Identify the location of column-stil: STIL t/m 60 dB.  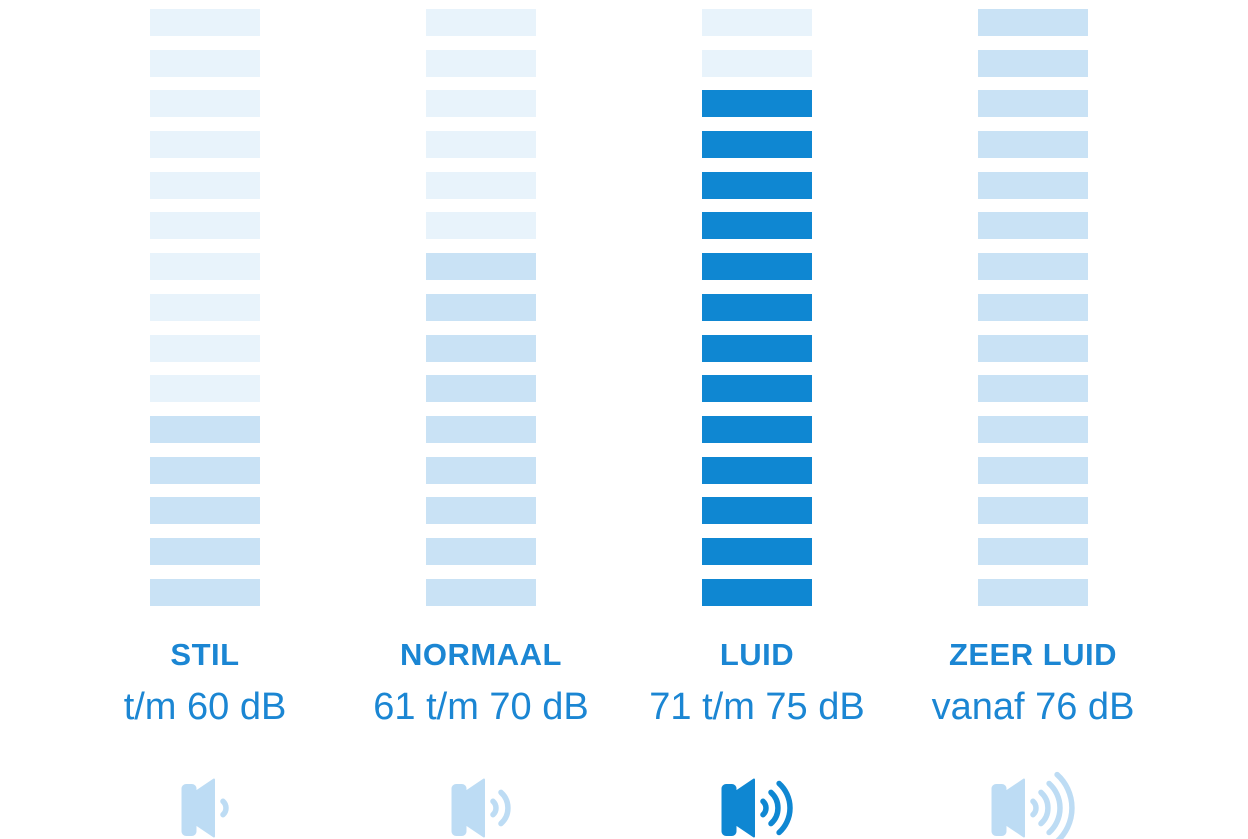
(205, 419).